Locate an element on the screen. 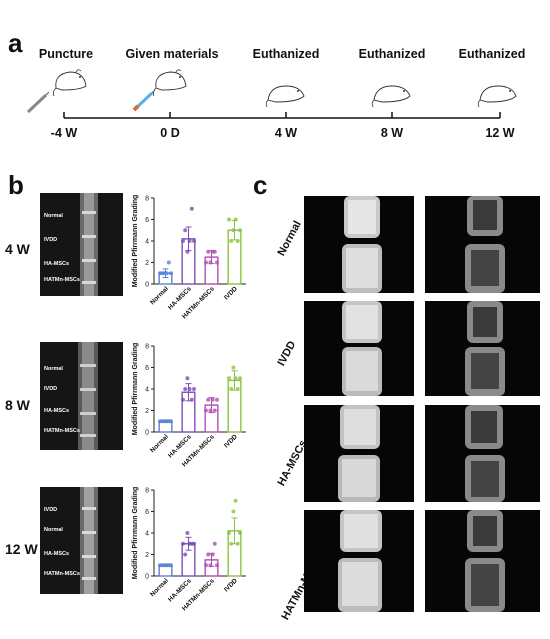 Image resolution: width=550 pixels, height=639 pixels. mri-label: HATMn-MSCs is located at coordinates (62, 280).